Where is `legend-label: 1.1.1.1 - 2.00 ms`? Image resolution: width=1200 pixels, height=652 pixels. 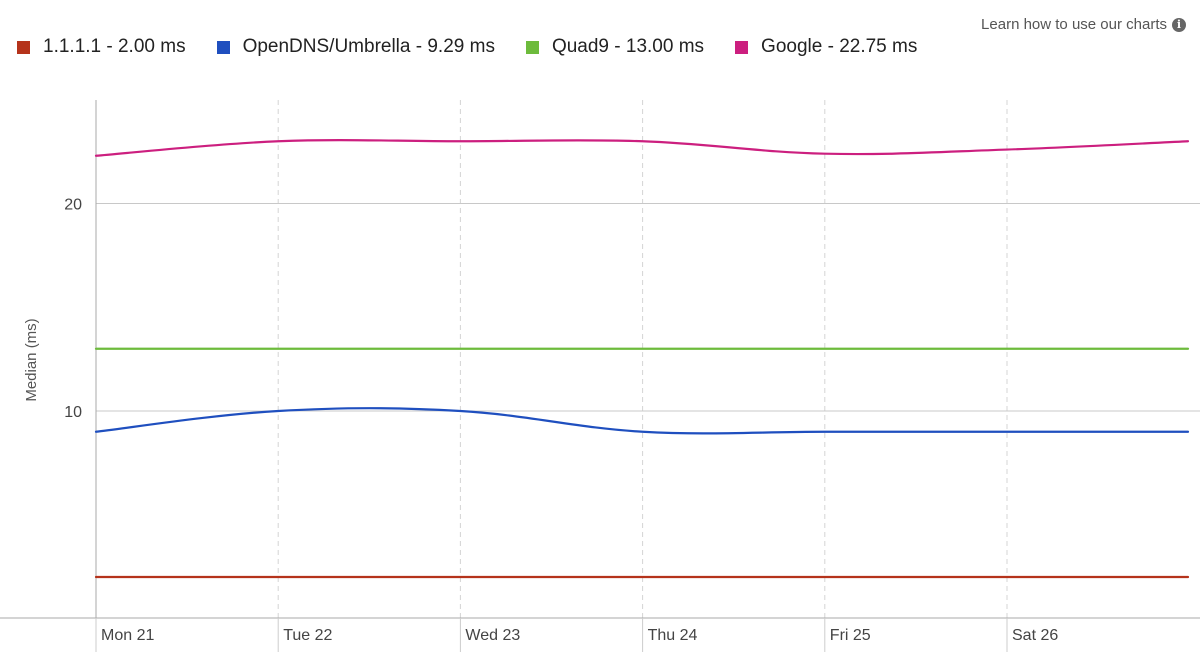
legend-label: 1.1.1.1 - 2.00 ms is located at coordinates (114, 46).